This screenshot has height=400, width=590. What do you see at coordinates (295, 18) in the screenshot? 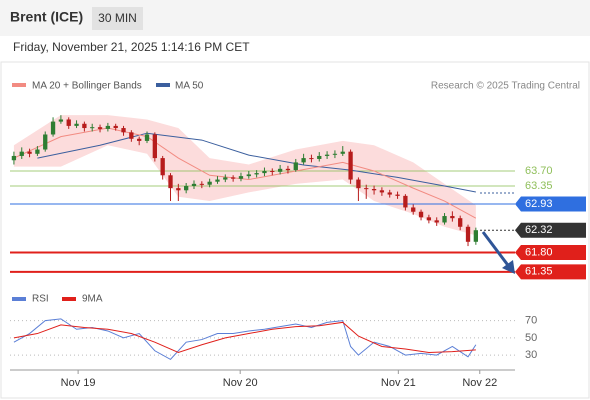
I see `header-bar` at bounding box center [295, 18].